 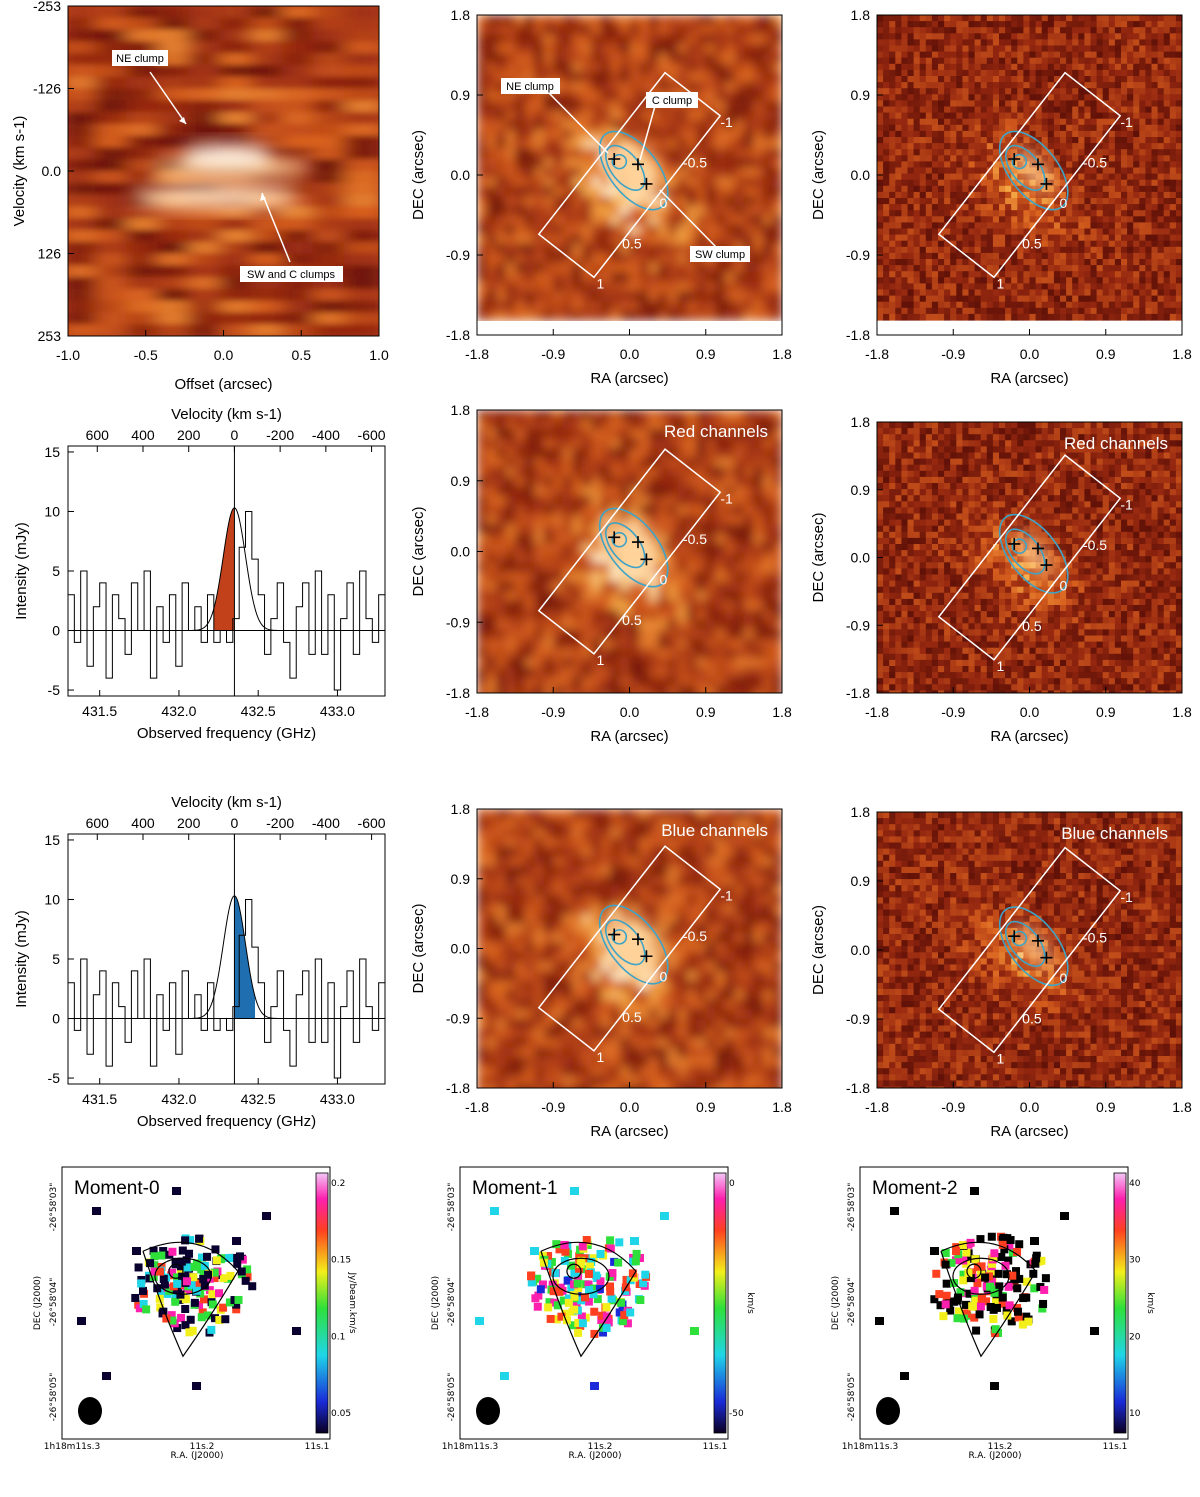 What do you see at coordinates (664, 203) in the screenshot?
I see `sky-map-1-slit-tick: 0` at bounding box center [664, 203].